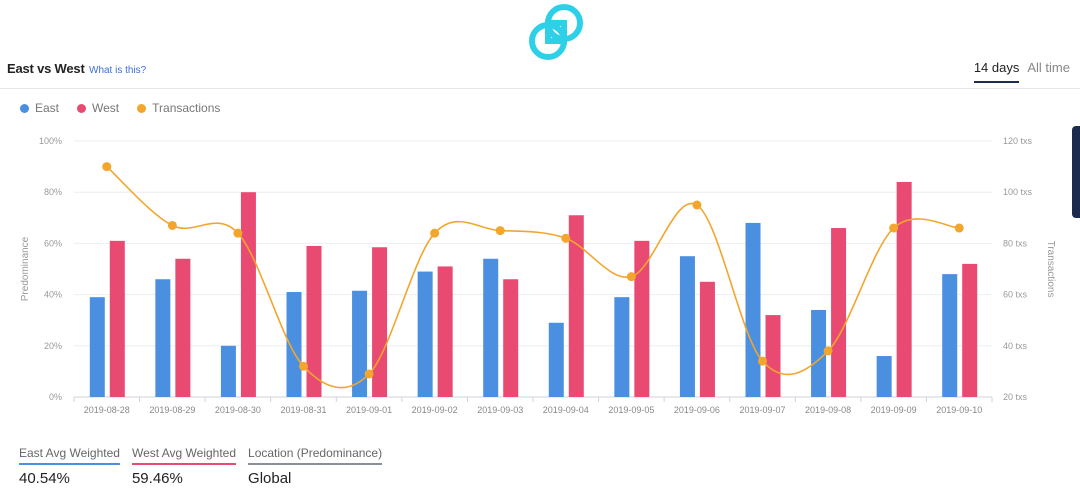 This screenshot has height=494, width=1080. What do you see at coordinates (55, 397) in the screenshot?
I see `y-tick-label: 0%` at bounding box center [55, 397].